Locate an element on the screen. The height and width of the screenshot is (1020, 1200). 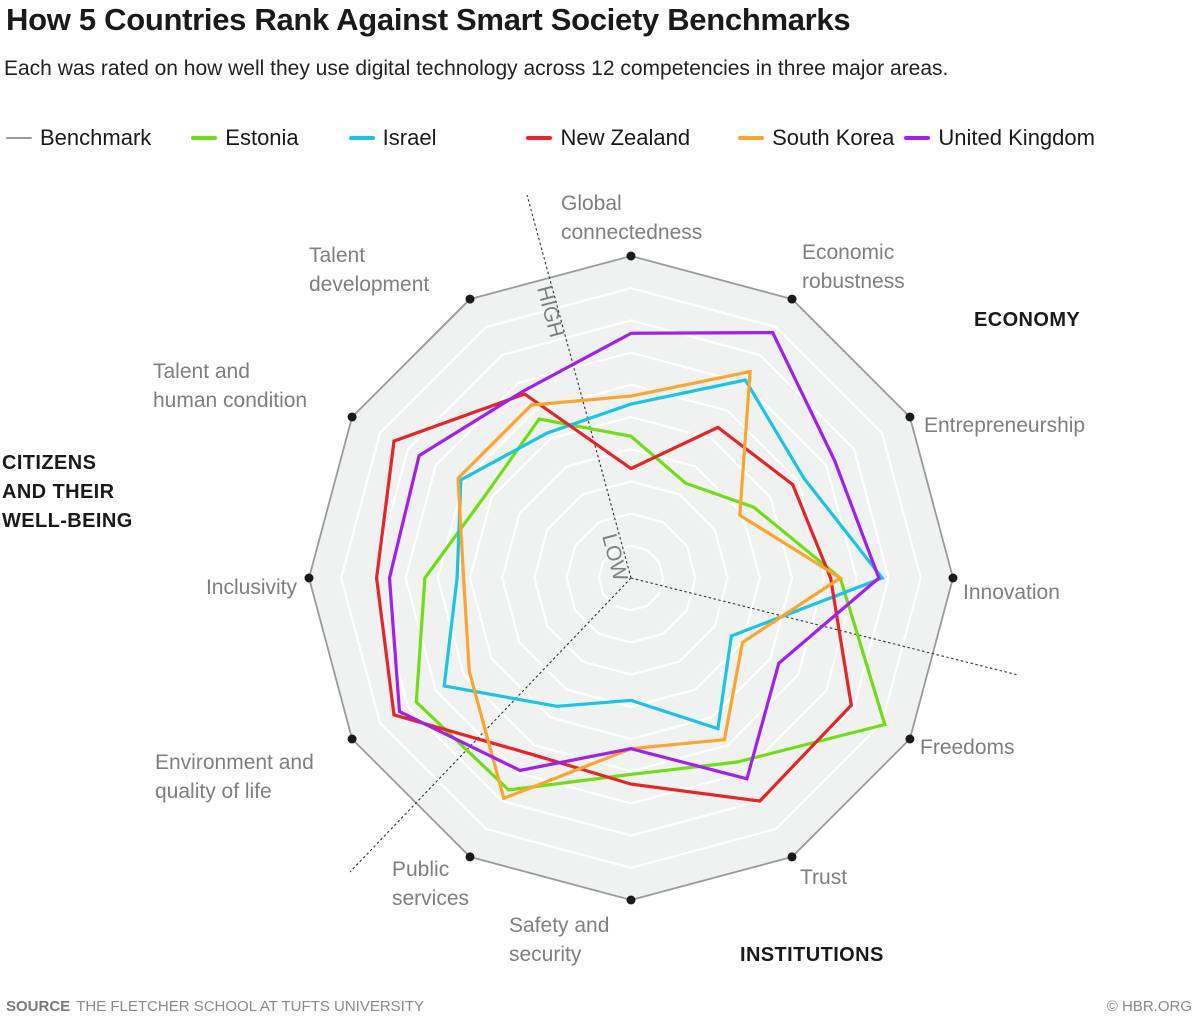
copyright: © HBR.ORG is located at coordinates (1149, 1006).